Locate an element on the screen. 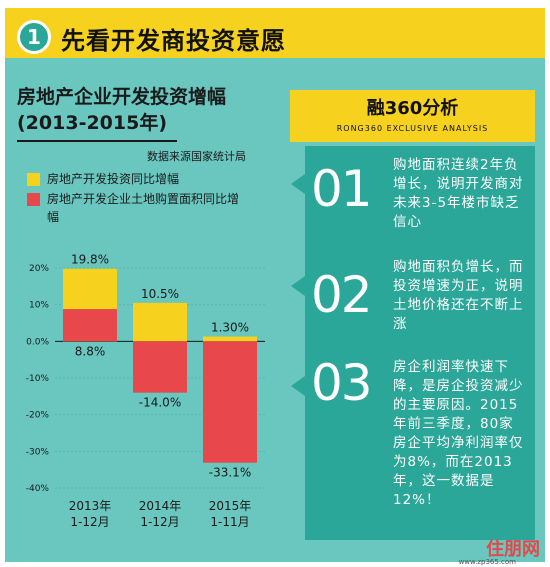 The image size is (550, 567). y-tick-label: 20% is located at coordinates (39, 269).